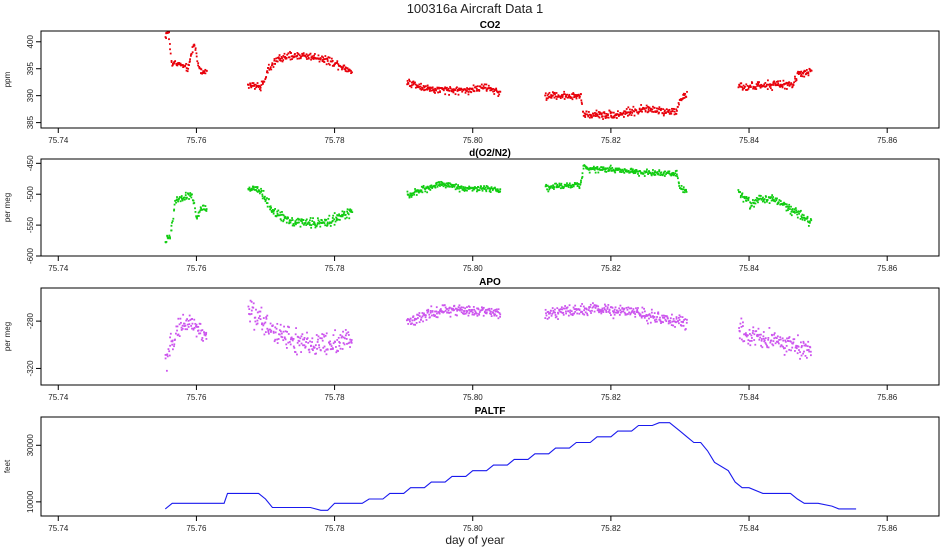 The width and height of the screenshot is (950, 550). I want to click on x-tick-label: 75.86, so click(887, 397).